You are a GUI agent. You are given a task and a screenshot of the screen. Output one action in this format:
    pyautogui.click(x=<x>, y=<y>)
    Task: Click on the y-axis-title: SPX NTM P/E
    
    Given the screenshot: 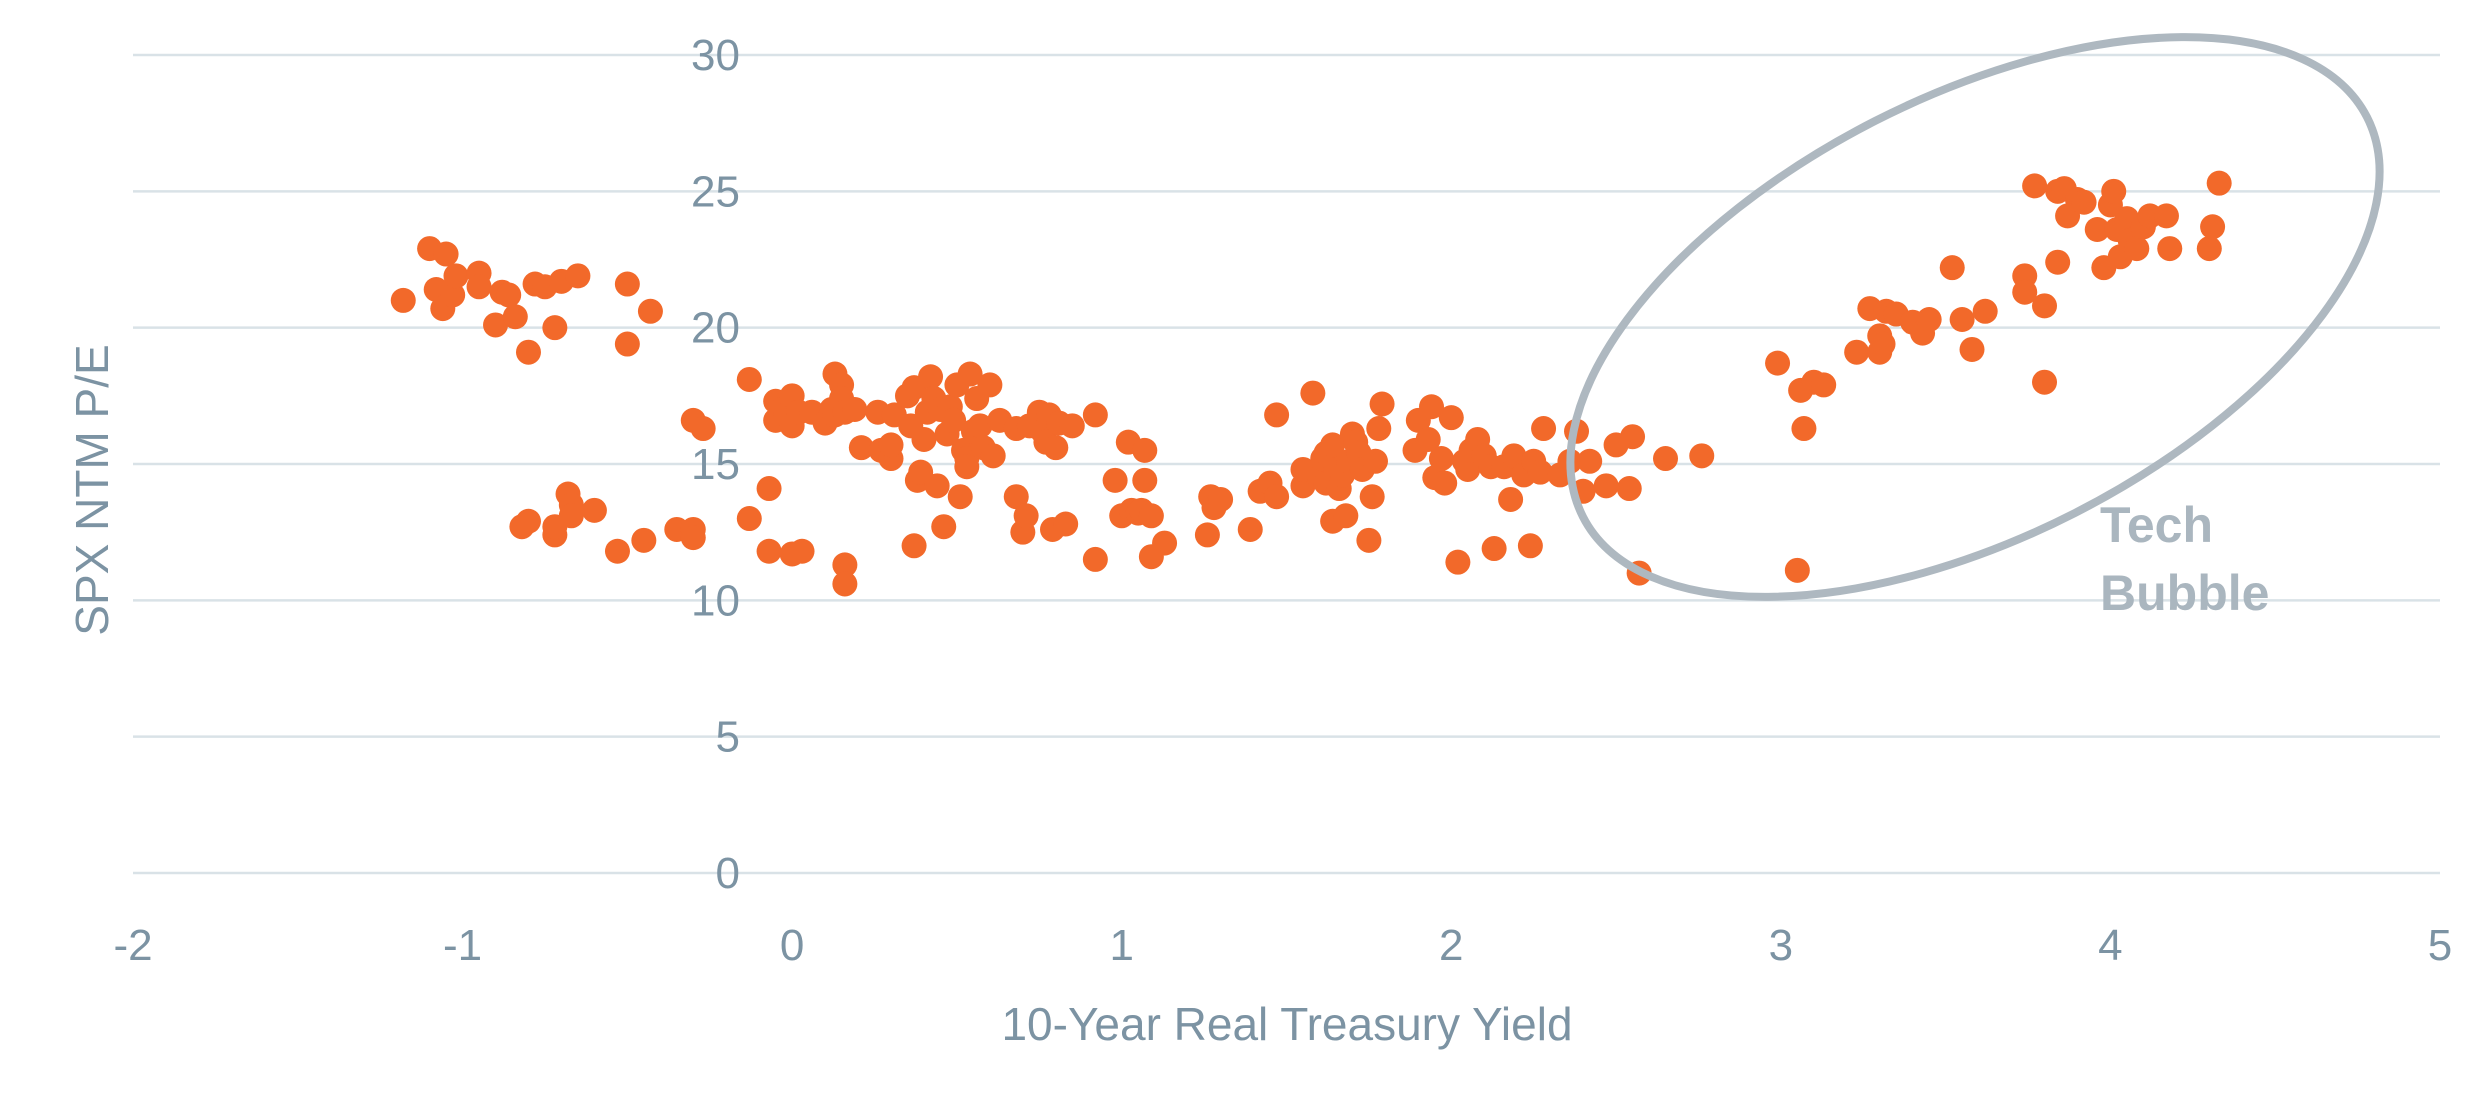 What is the action you would take?
    pyautogui.click(x=92, y=489)
    